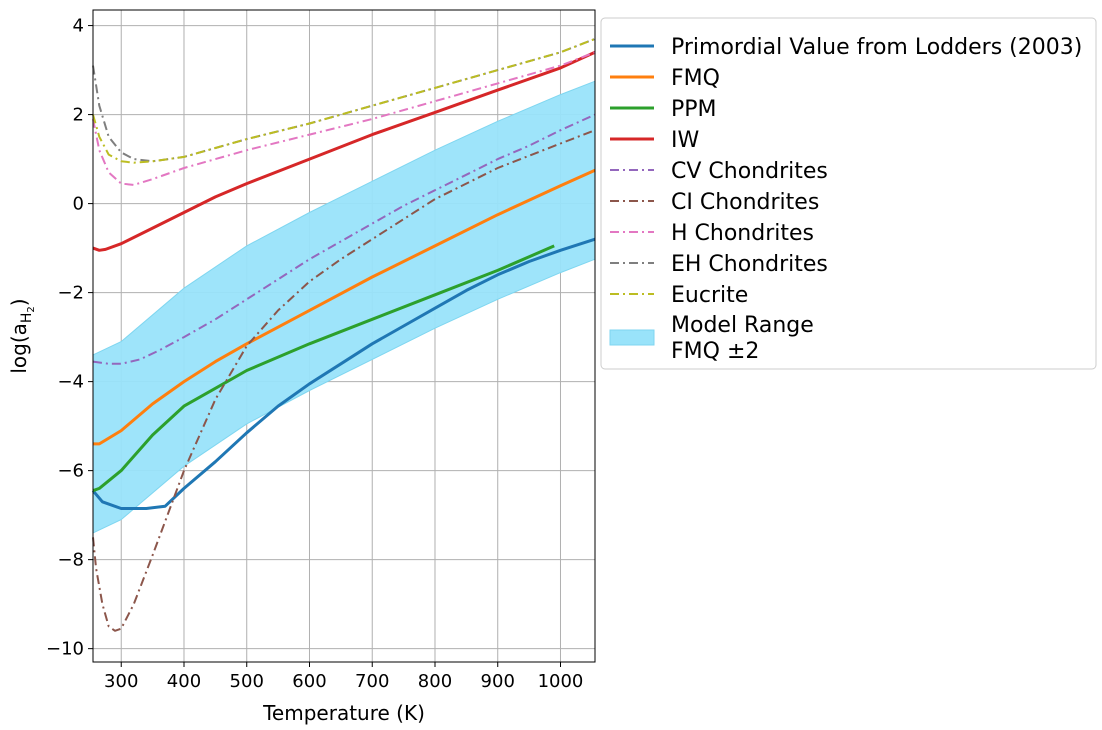 The width and height of the screenshot is (1102, 730). I want to click on legend-label-ppm: PPM, so click(694, 109).